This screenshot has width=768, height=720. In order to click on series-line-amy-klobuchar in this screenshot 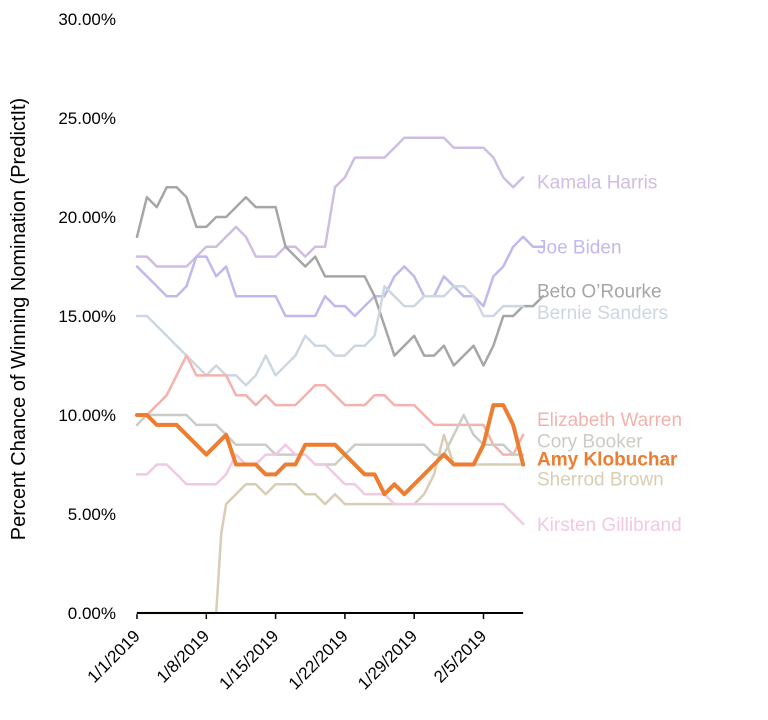, I will do `click(330, 450)`.